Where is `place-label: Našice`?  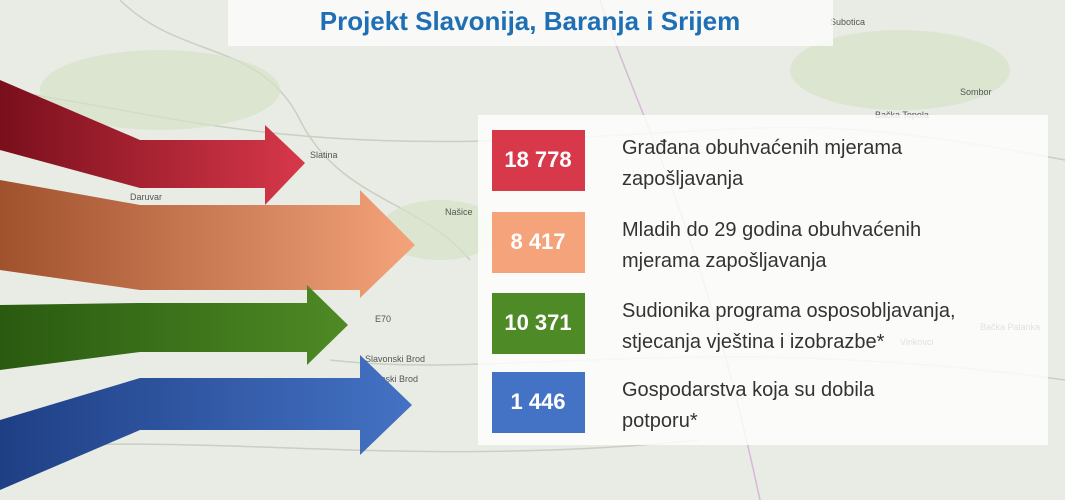
place-label: Našice is located at coordinates (459, 212).